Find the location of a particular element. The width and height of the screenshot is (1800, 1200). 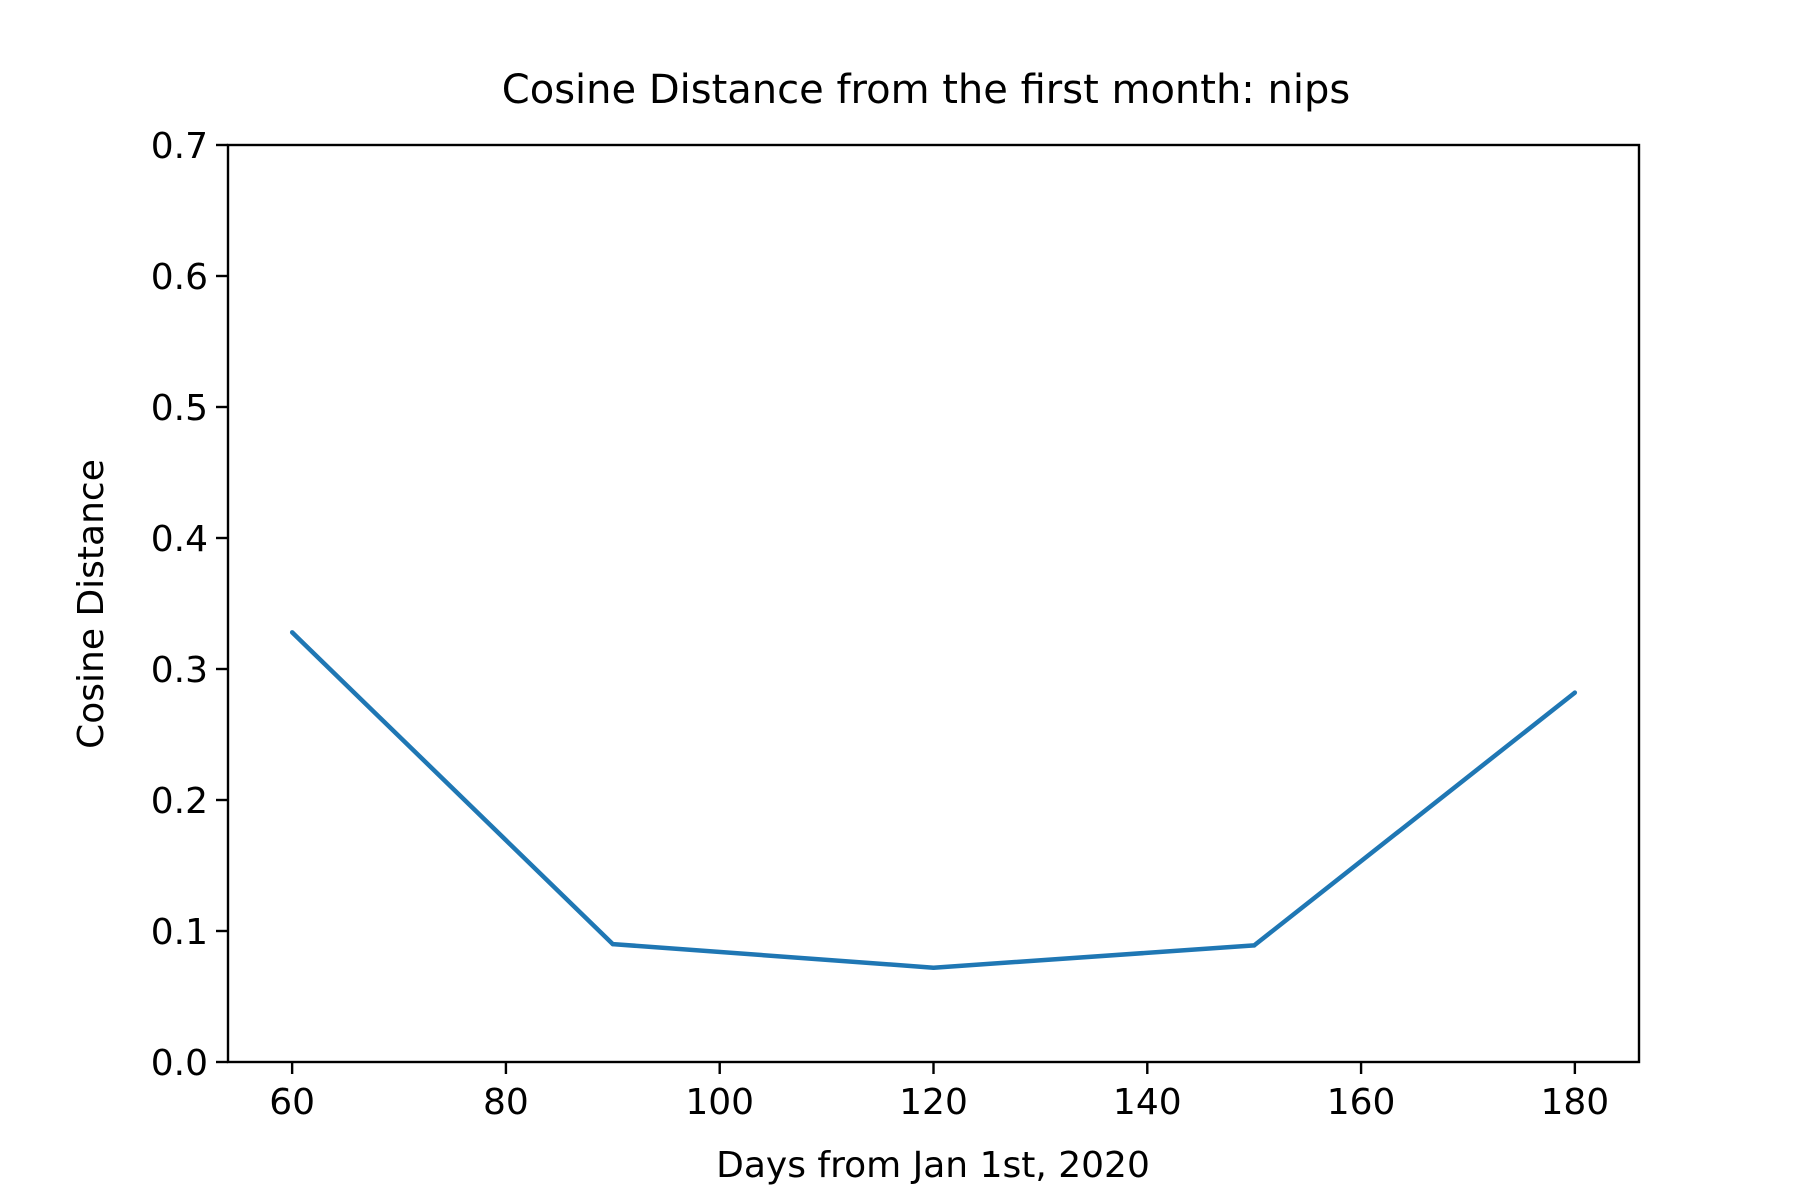

y-axis-ticks: 0.0 0.1 0.2 0.3 0.4 0.5 0.6 0.7 is located at coordinates (189, 605).